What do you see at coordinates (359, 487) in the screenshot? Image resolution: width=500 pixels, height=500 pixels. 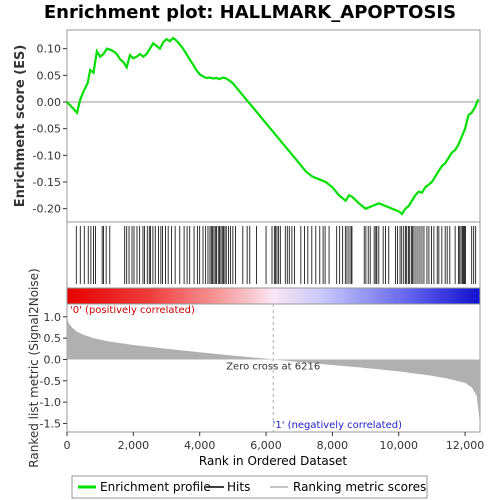 I see `legend-metric-label: Ranking metric scores` at bounding box center [359, 487].